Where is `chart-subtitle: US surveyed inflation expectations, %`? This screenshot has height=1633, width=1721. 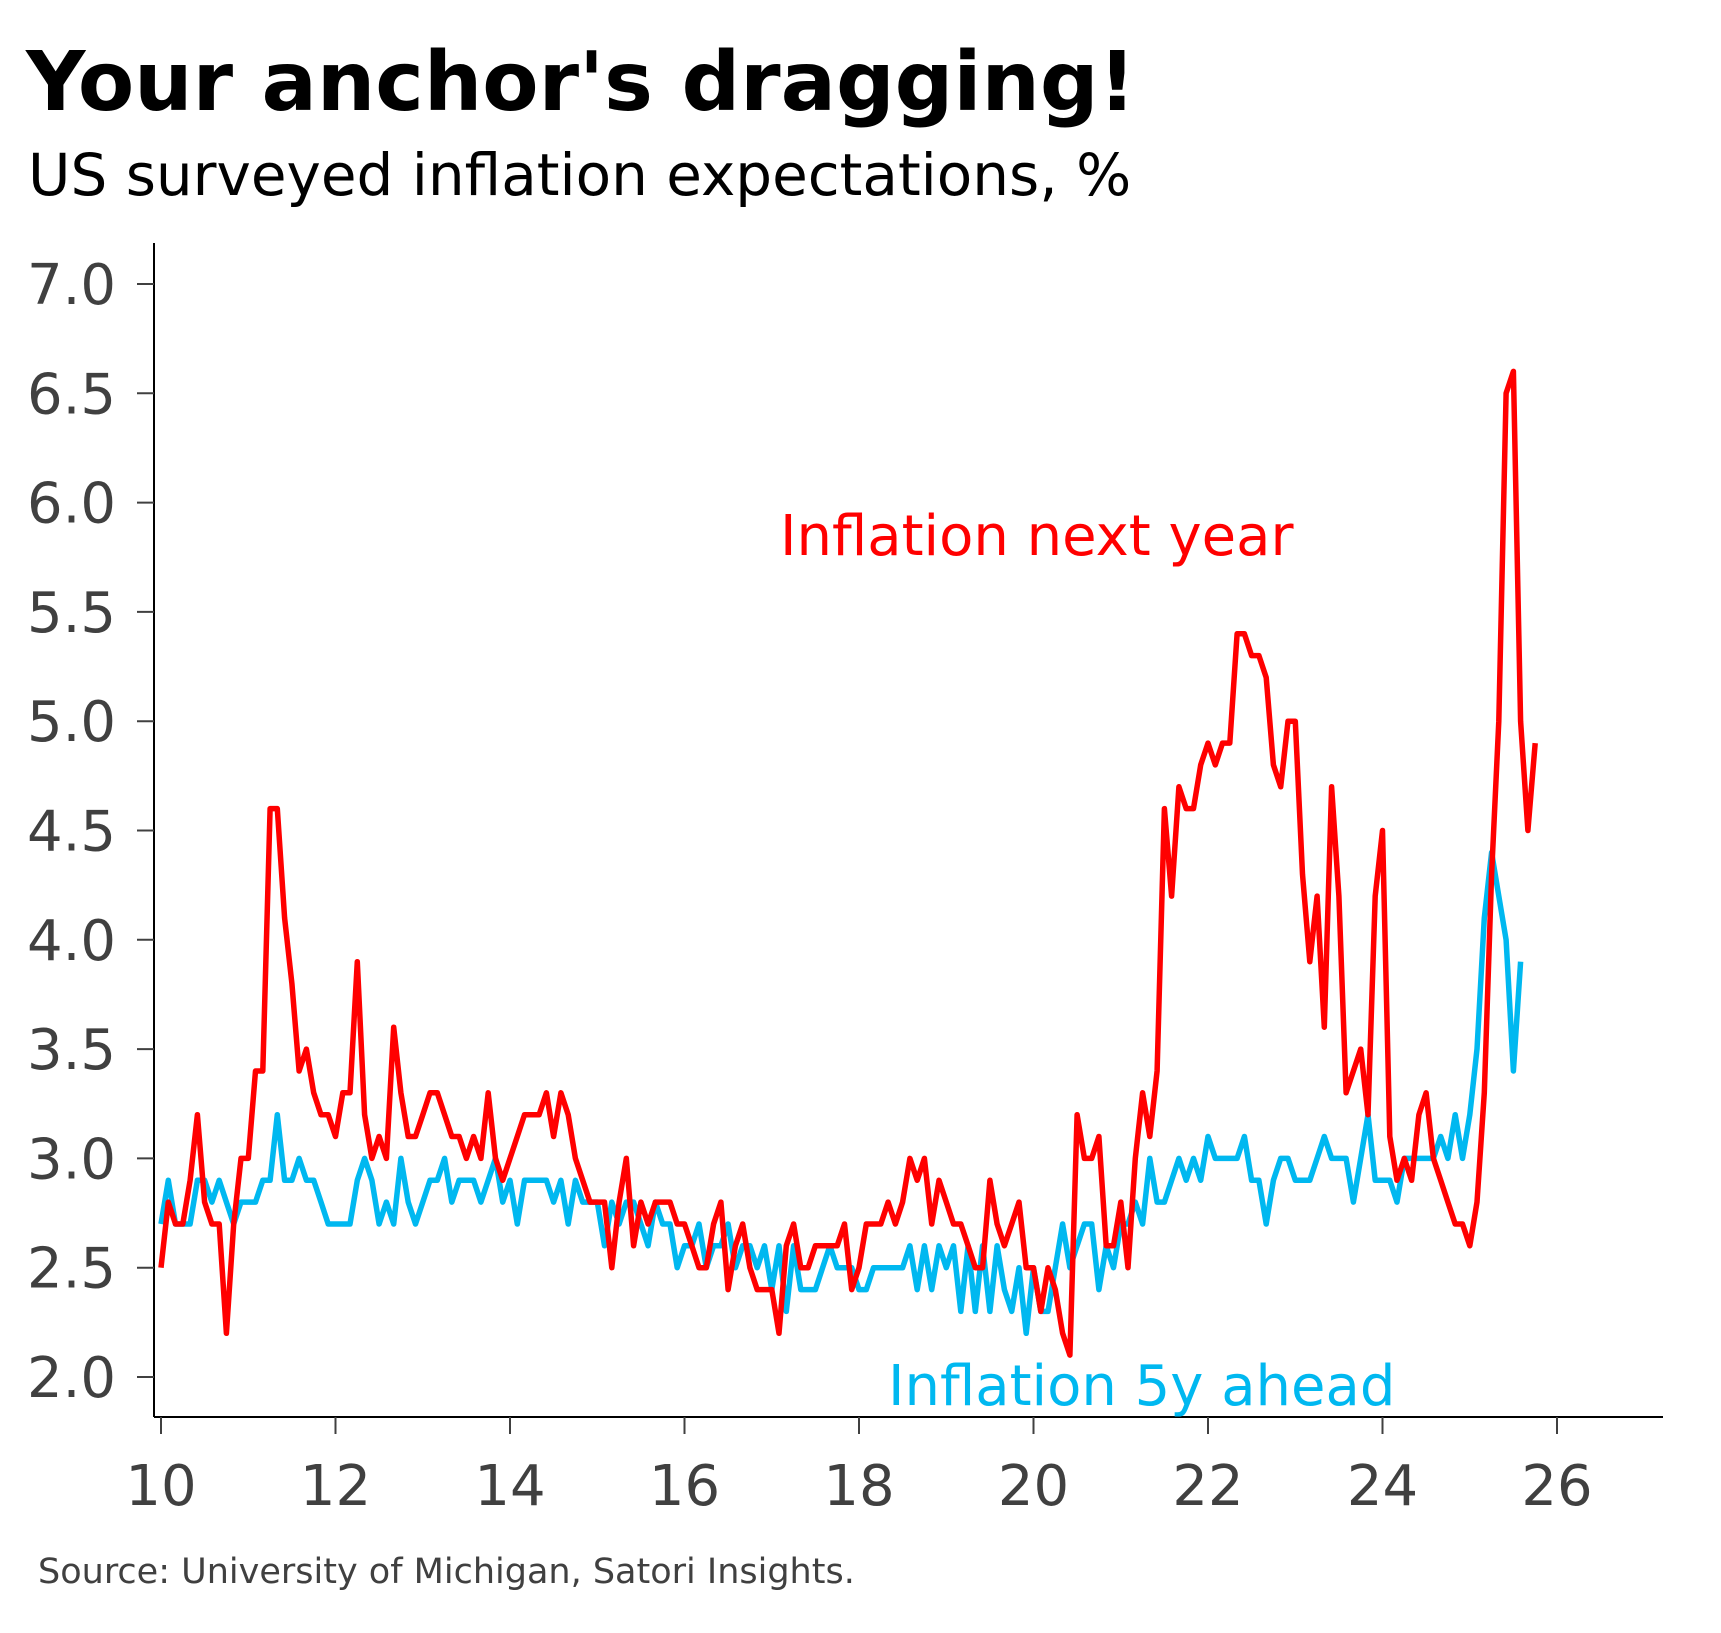
chart-subtitle: US surveyed inflation expectations, % is located at coordinates (579, 175).